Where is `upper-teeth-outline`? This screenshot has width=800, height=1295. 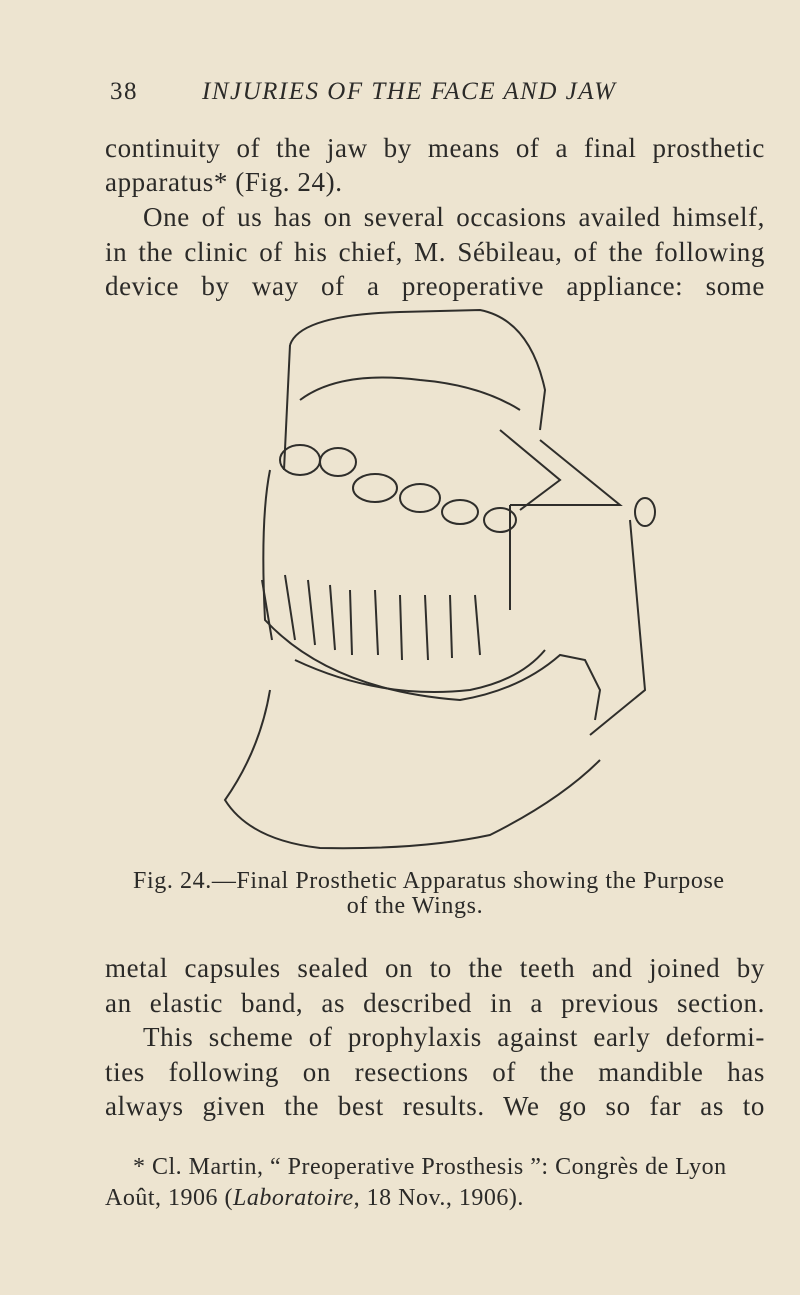 upper-teeth-outline is located at coordinates (432, 595).